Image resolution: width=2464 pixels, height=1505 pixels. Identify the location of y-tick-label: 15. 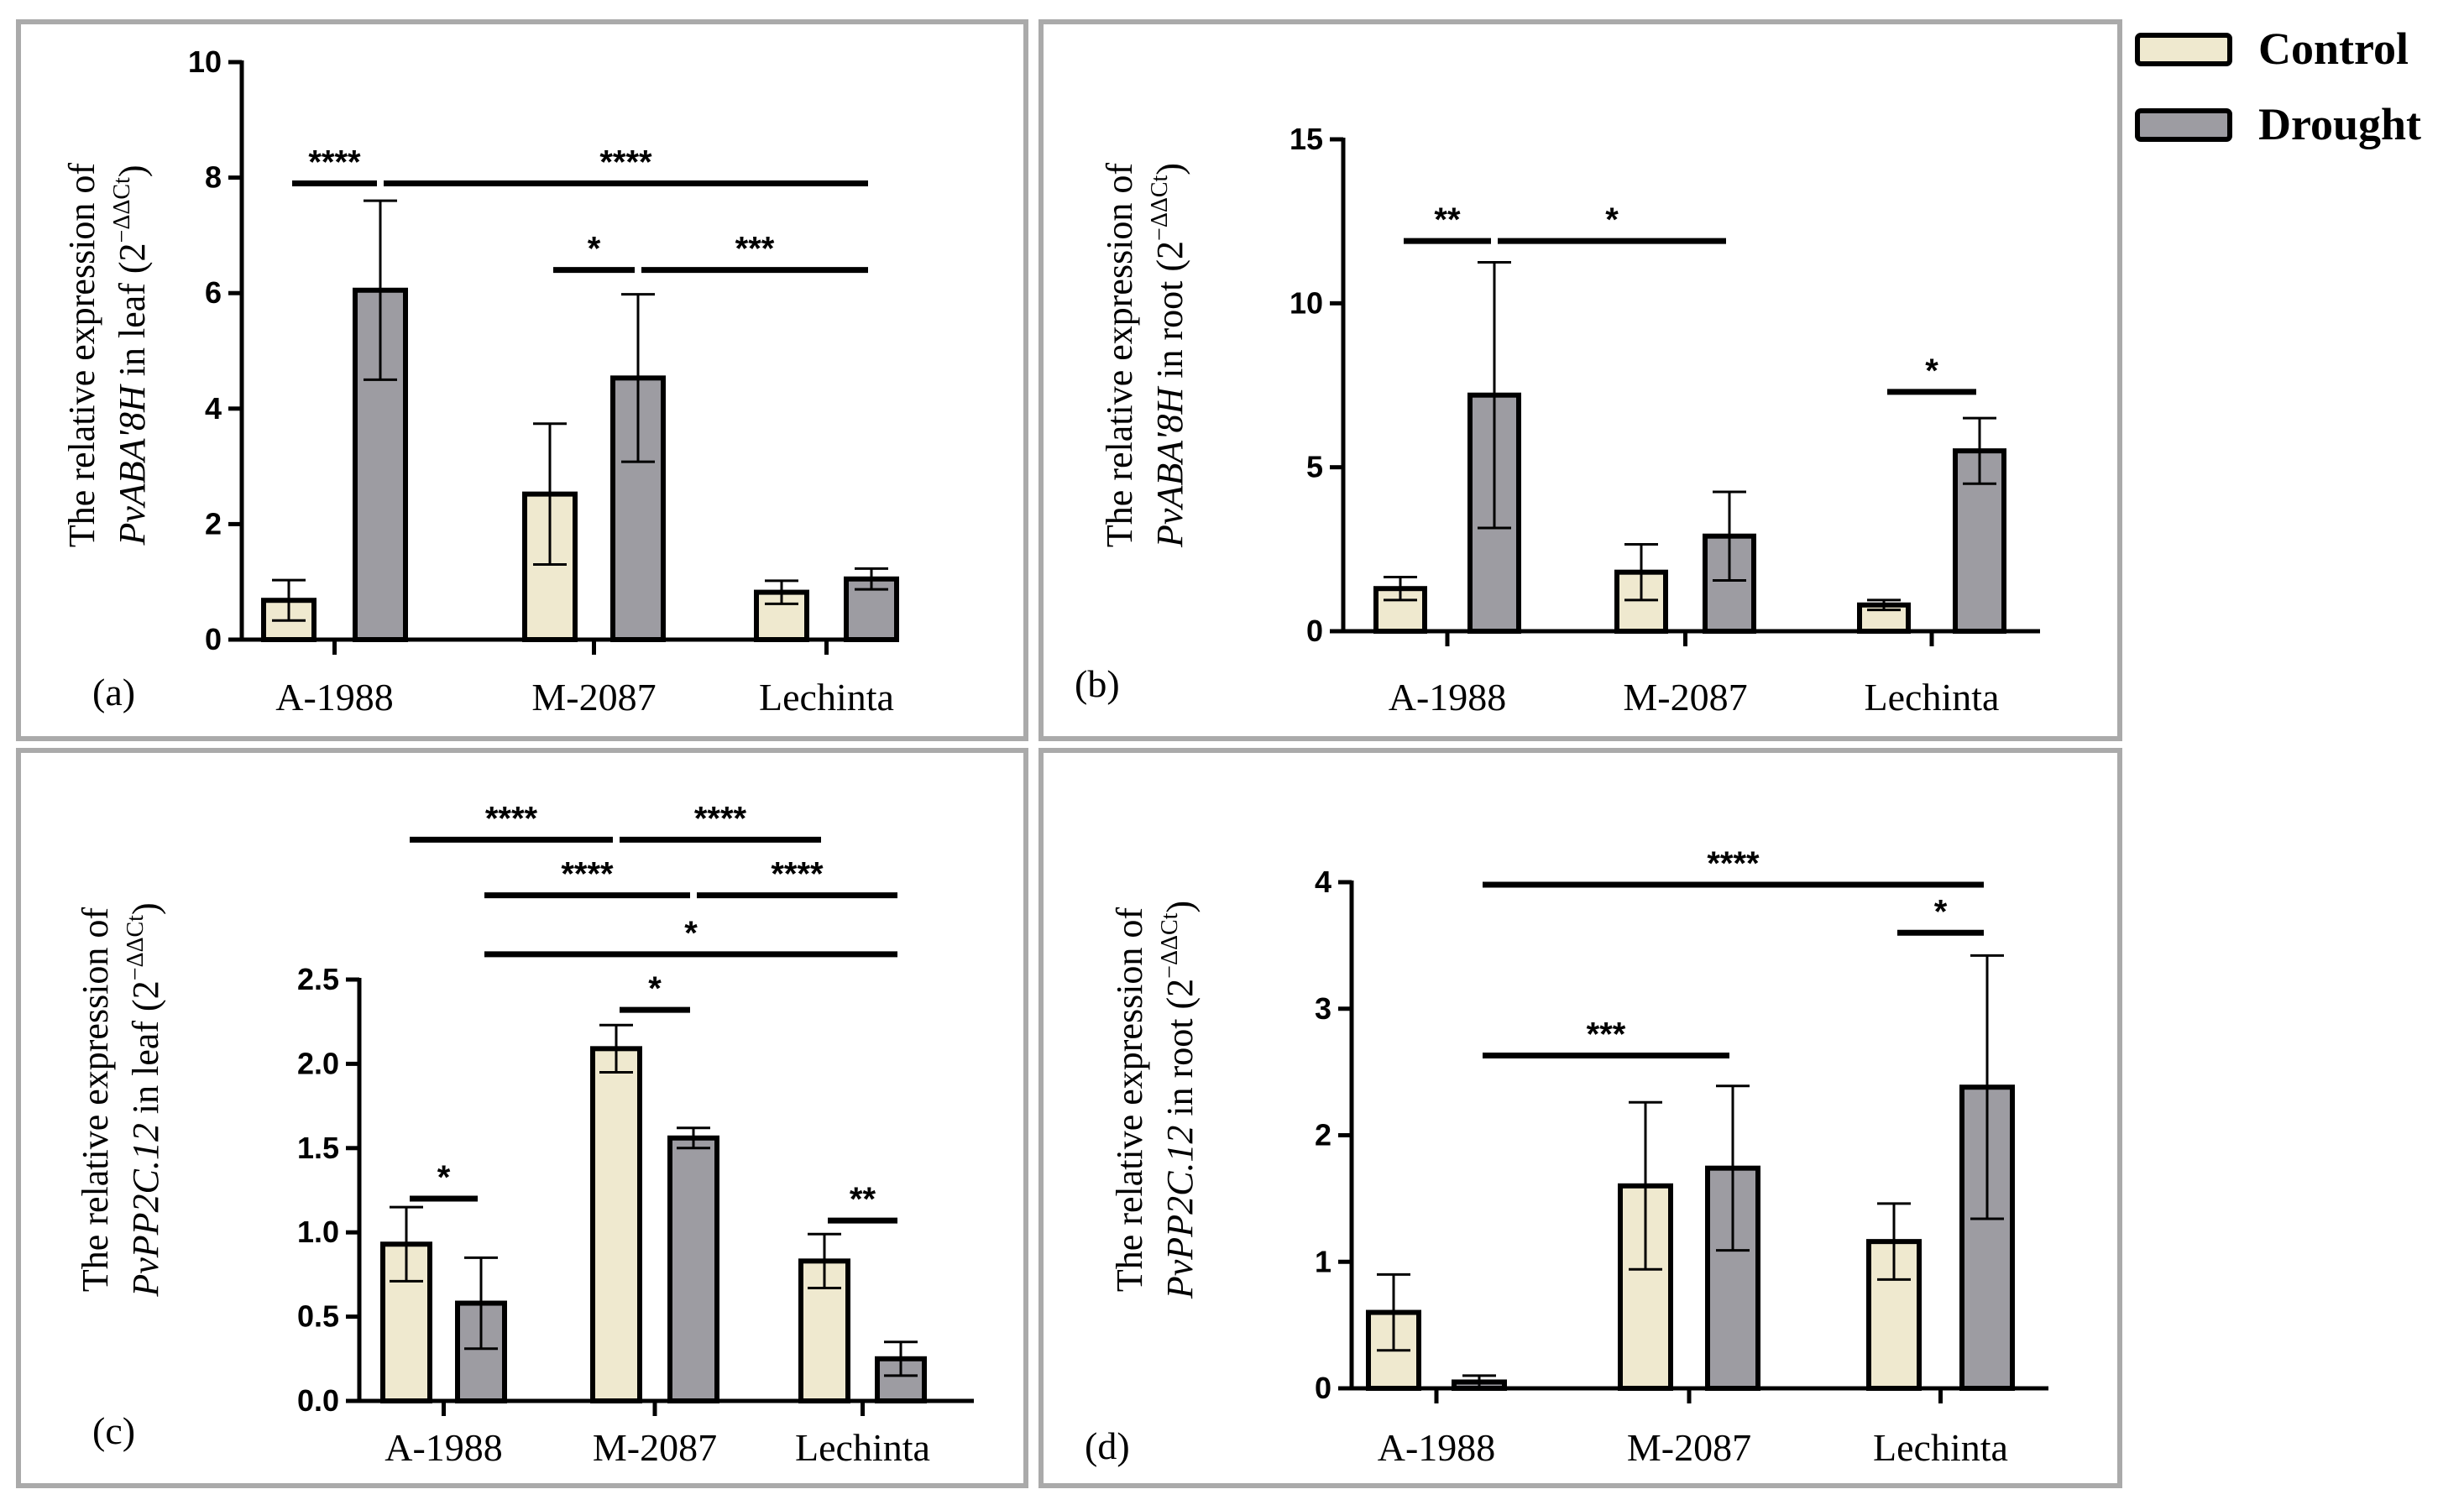
(1306, 139).